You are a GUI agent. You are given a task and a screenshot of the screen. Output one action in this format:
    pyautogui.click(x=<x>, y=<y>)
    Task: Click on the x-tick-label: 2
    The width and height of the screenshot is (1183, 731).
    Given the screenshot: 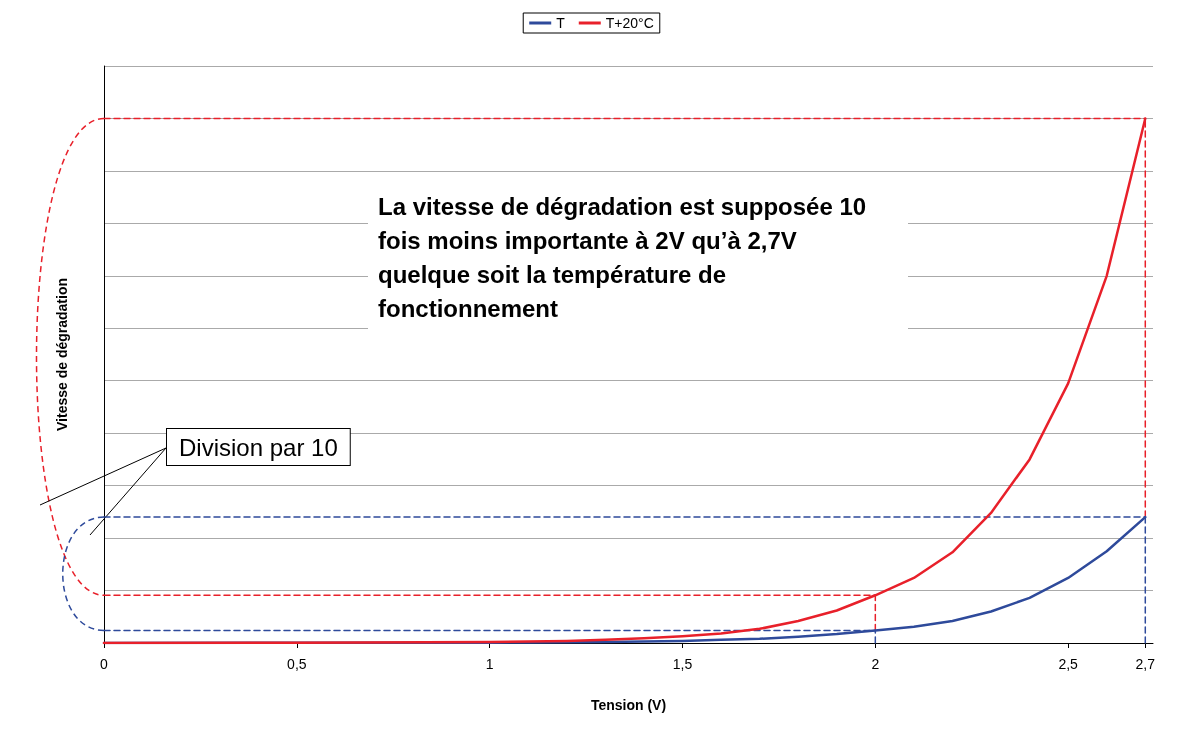 What is the action you would take?
    pyautogui.click(x=875, y=664)
    